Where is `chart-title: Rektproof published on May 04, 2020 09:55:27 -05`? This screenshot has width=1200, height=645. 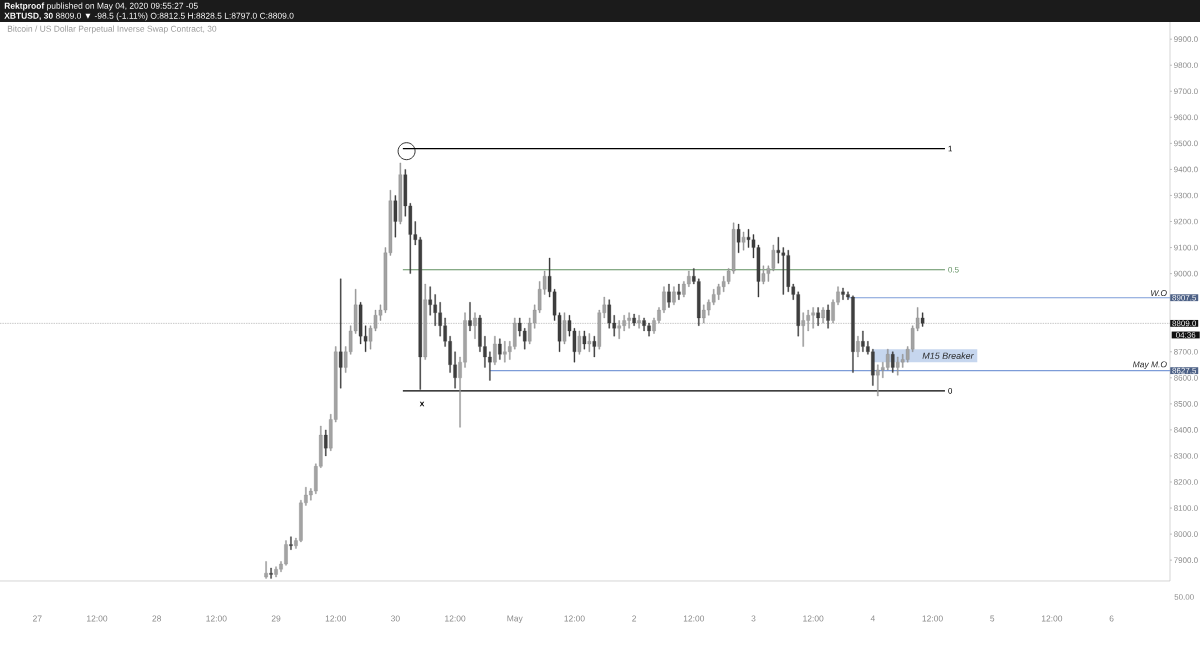 chart-title: Rektproof published on May 04, 2020 09:55:27 -05 is located at coordinates (101, 6).